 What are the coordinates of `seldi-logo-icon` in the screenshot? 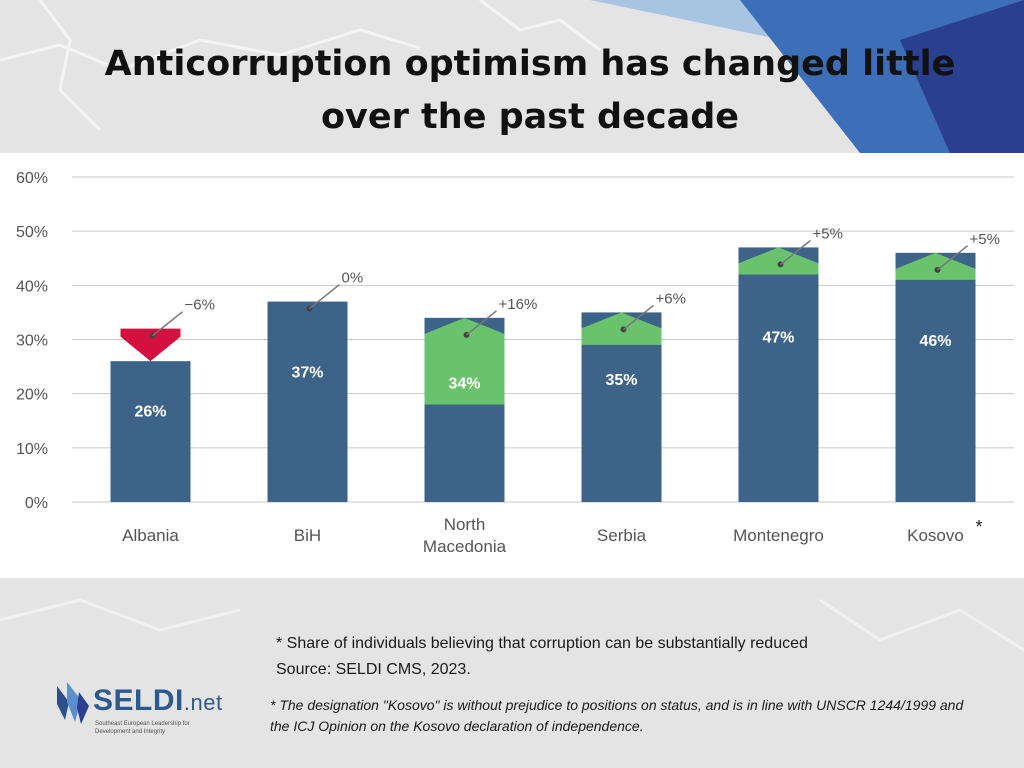 It's located at (73, 703).